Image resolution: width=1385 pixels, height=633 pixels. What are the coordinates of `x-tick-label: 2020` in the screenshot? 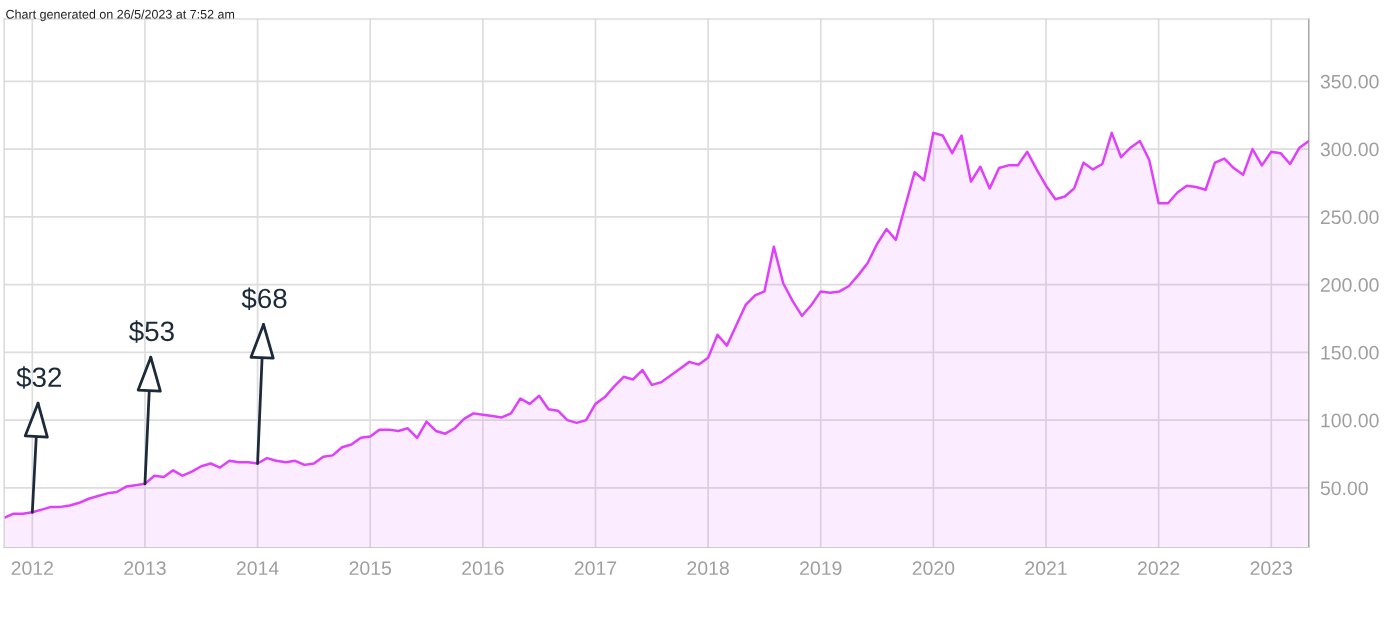 It's located at (933, 568).